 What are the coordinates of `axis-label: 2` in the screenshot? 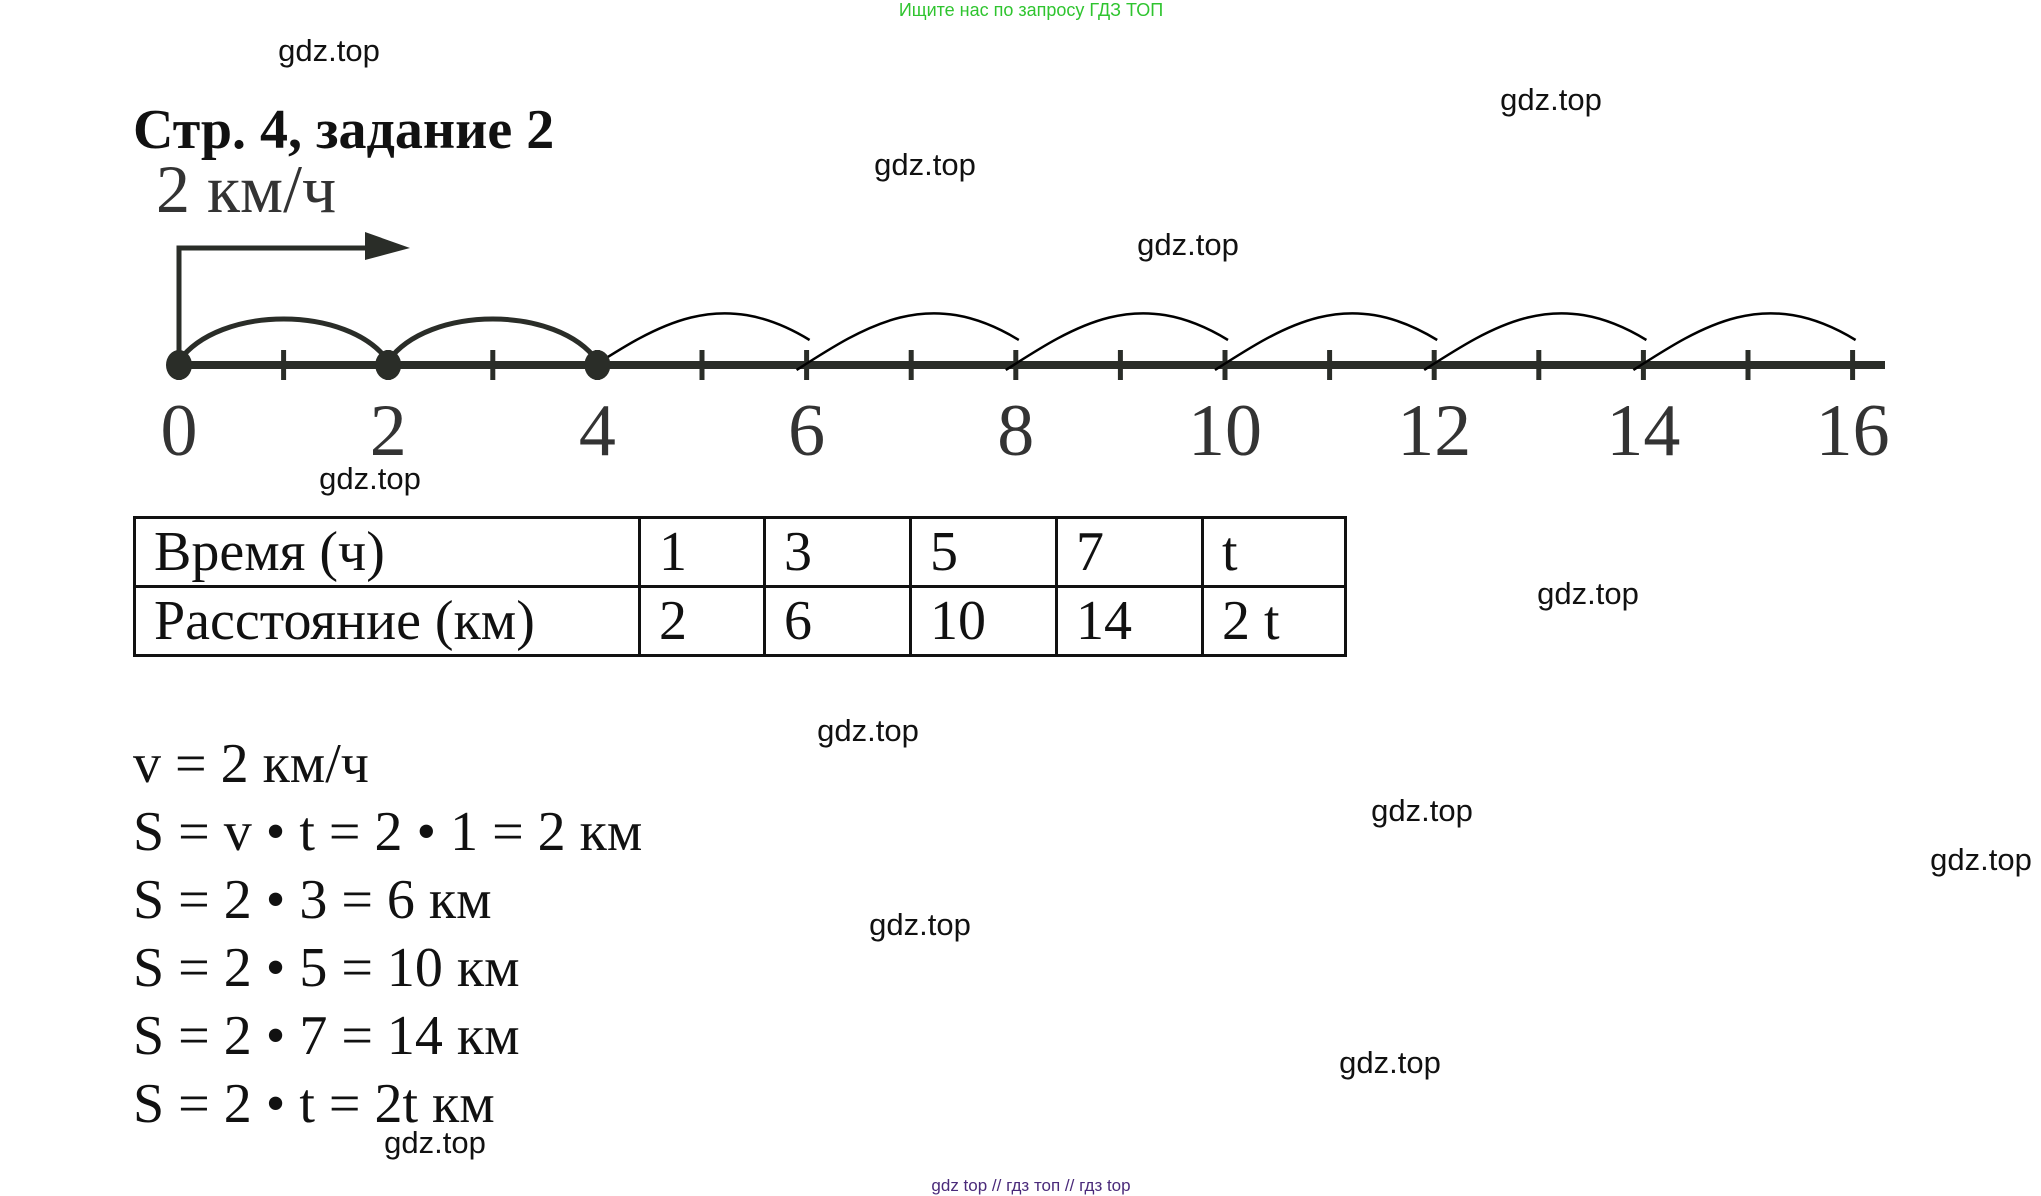 It's located at (388, 431).